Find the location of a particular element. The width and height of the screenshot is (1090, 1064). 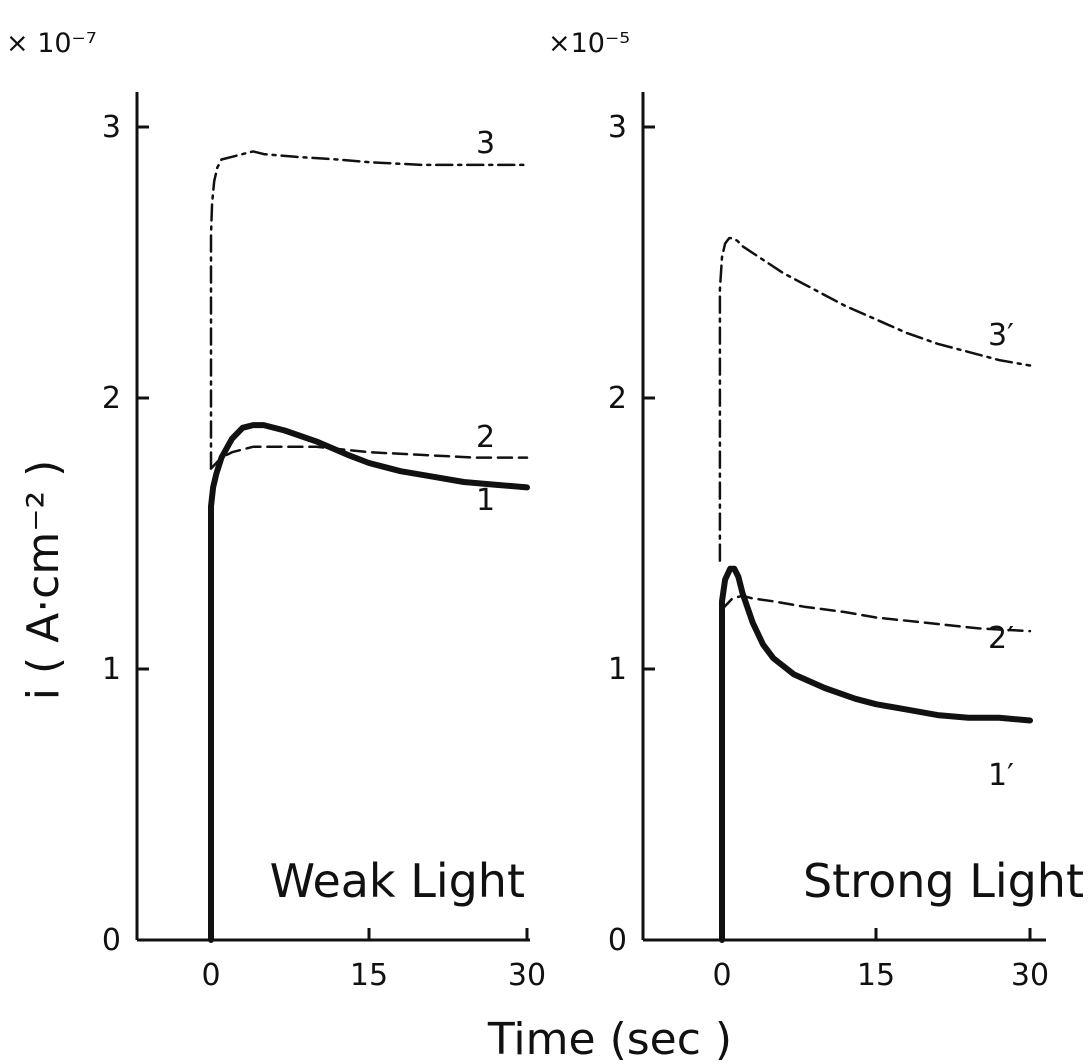

panel-title-right: Strong Light is located at coordinates (943, 881).